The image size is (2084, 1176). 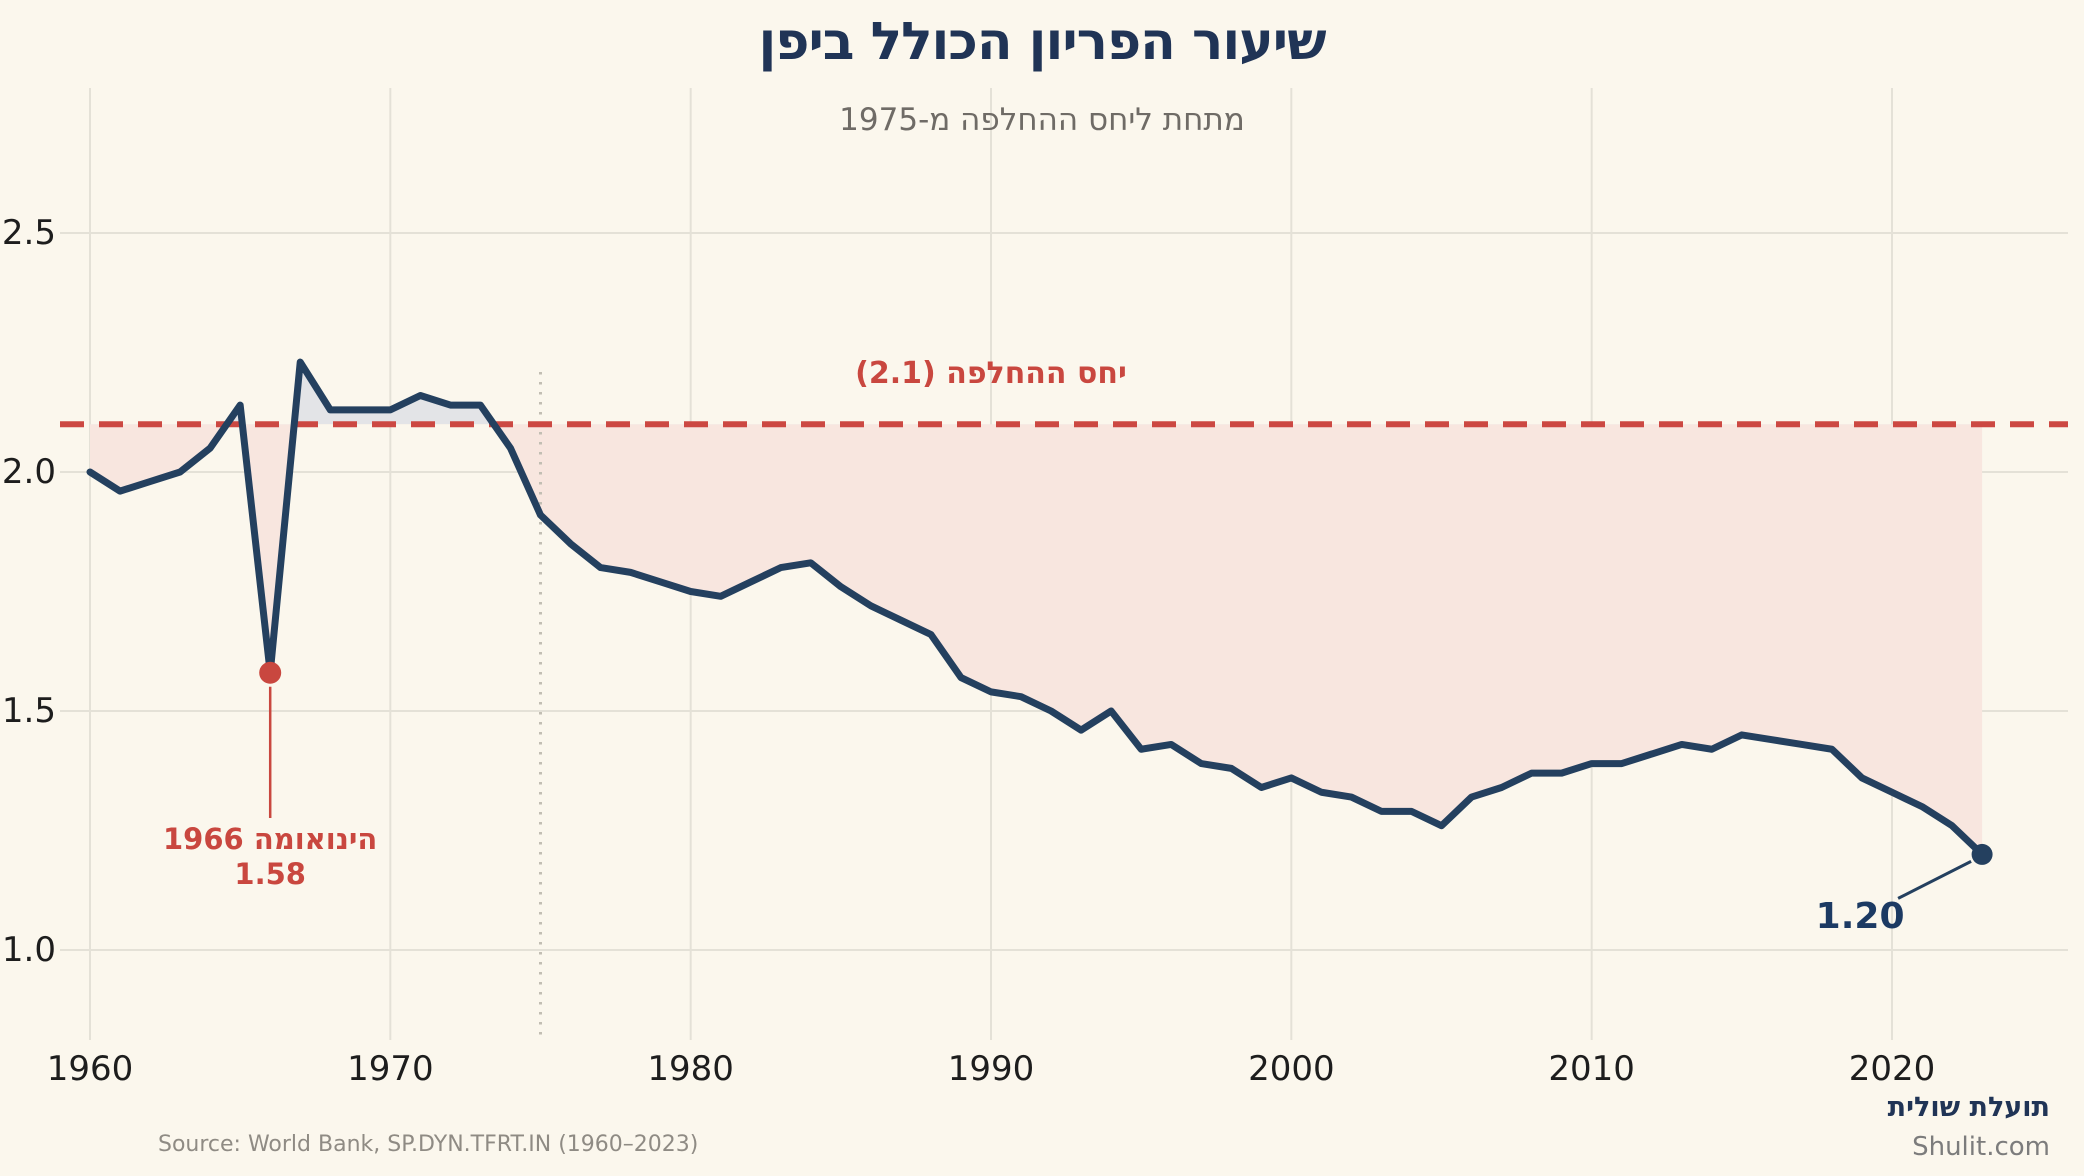 I want to click on x-tick-label: 1980, so click(x=690, y=1069).